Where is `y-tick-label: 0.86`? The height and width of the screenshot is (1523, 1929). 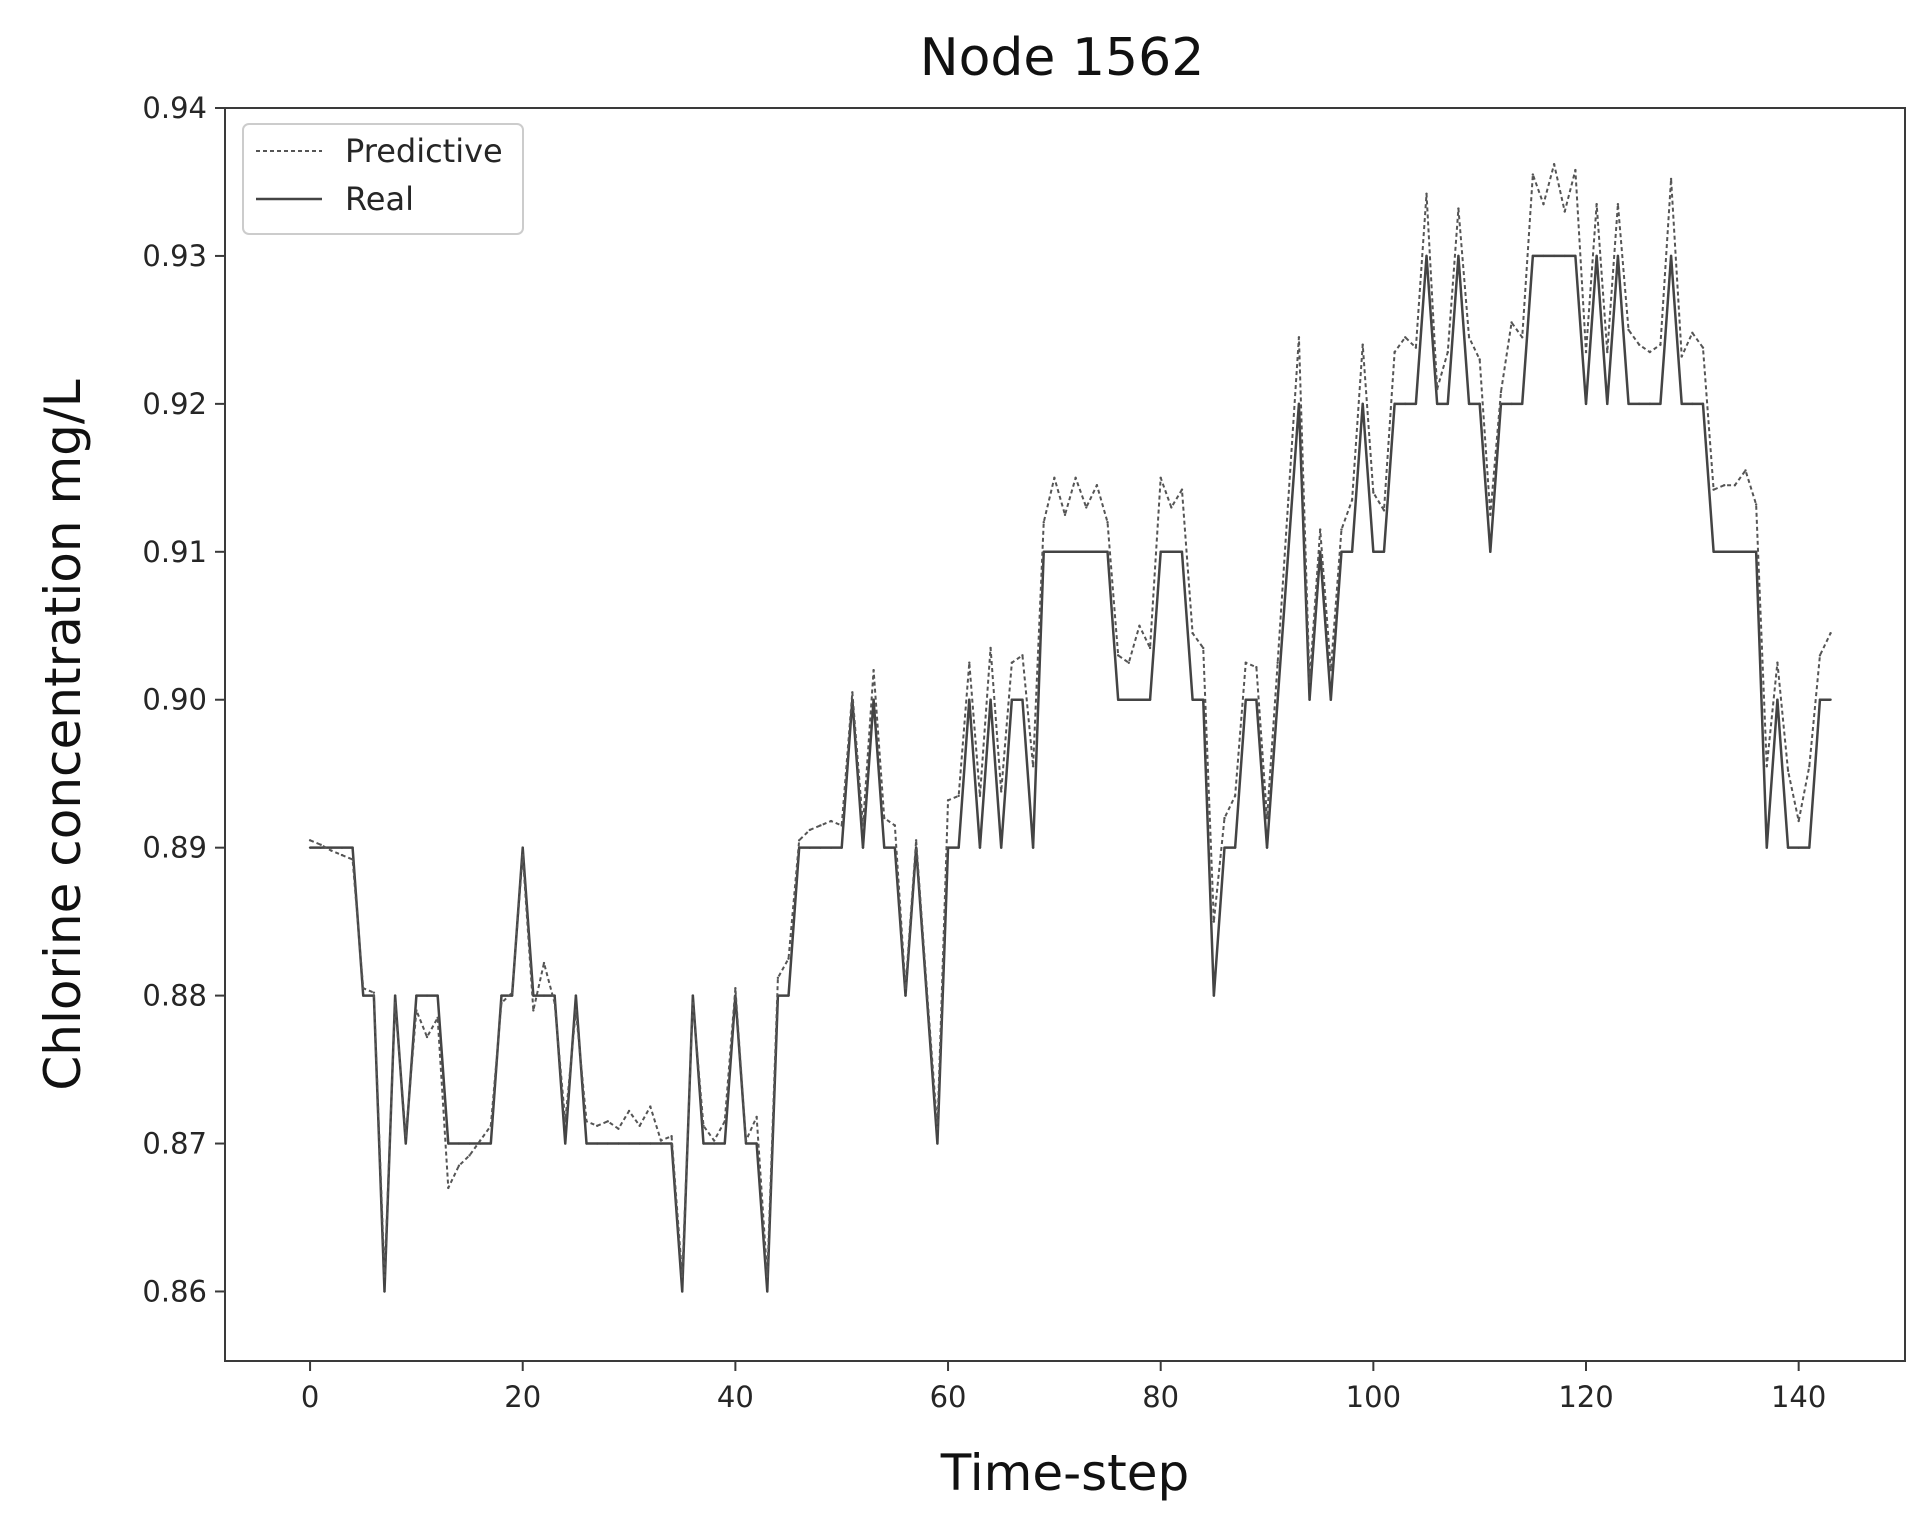 y-tick-label: 0.86 is located at coordinates (174, 1291).